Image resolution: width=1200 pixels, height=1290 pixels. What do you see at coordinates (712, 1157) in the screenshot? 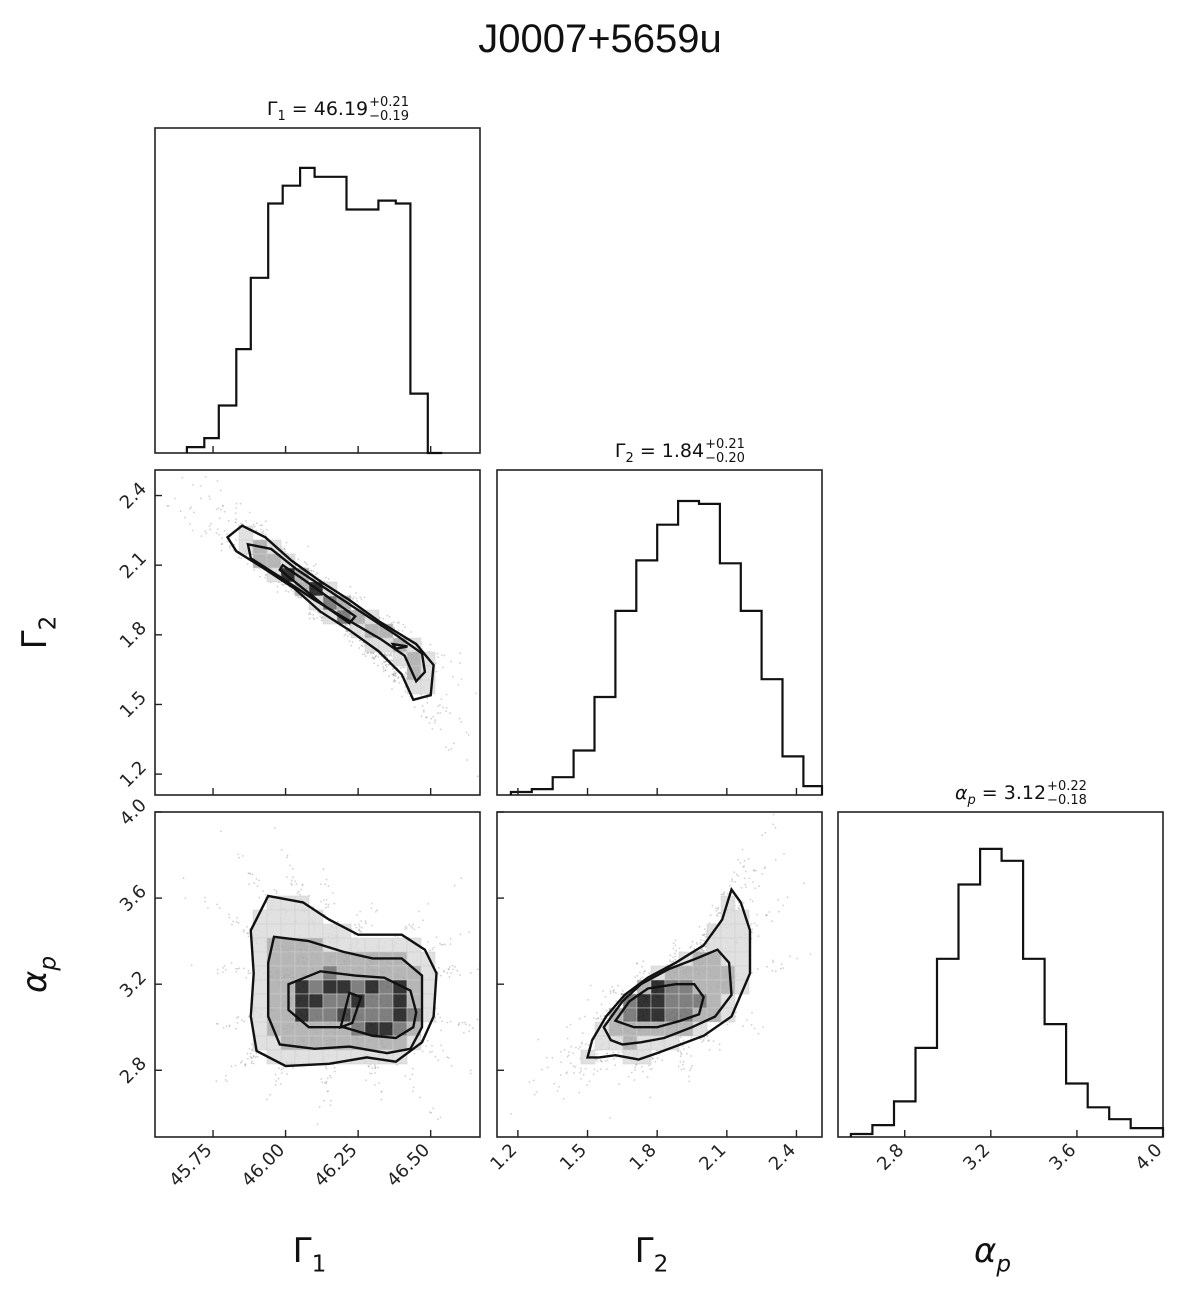
I see `x-tick-label: 2.1` at bounding box center [712, 1157].